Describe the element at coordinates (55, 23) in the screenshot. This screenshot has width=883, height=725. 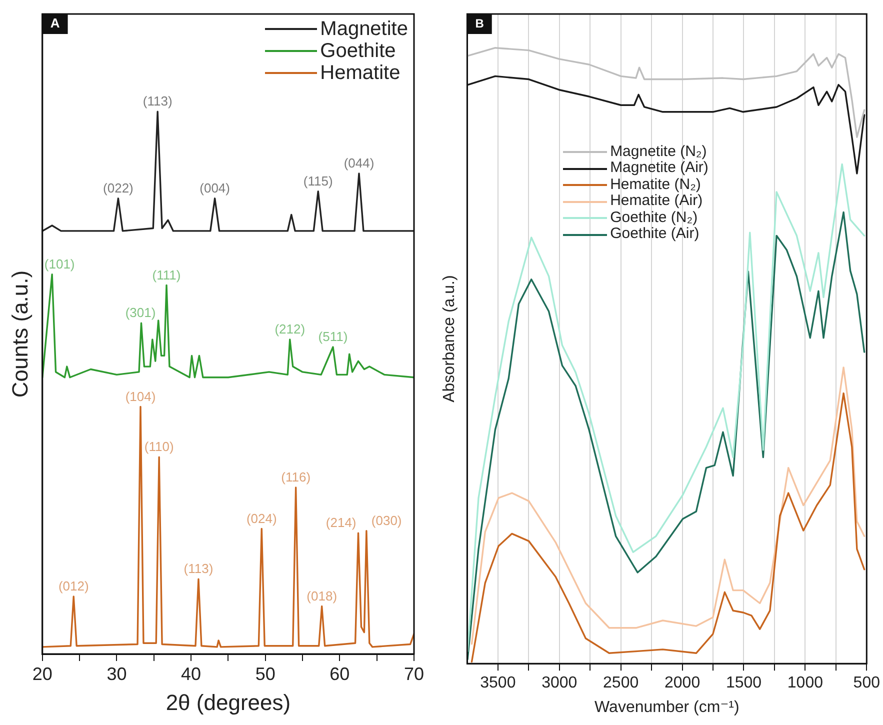
I see `chart-title: A` at that location.